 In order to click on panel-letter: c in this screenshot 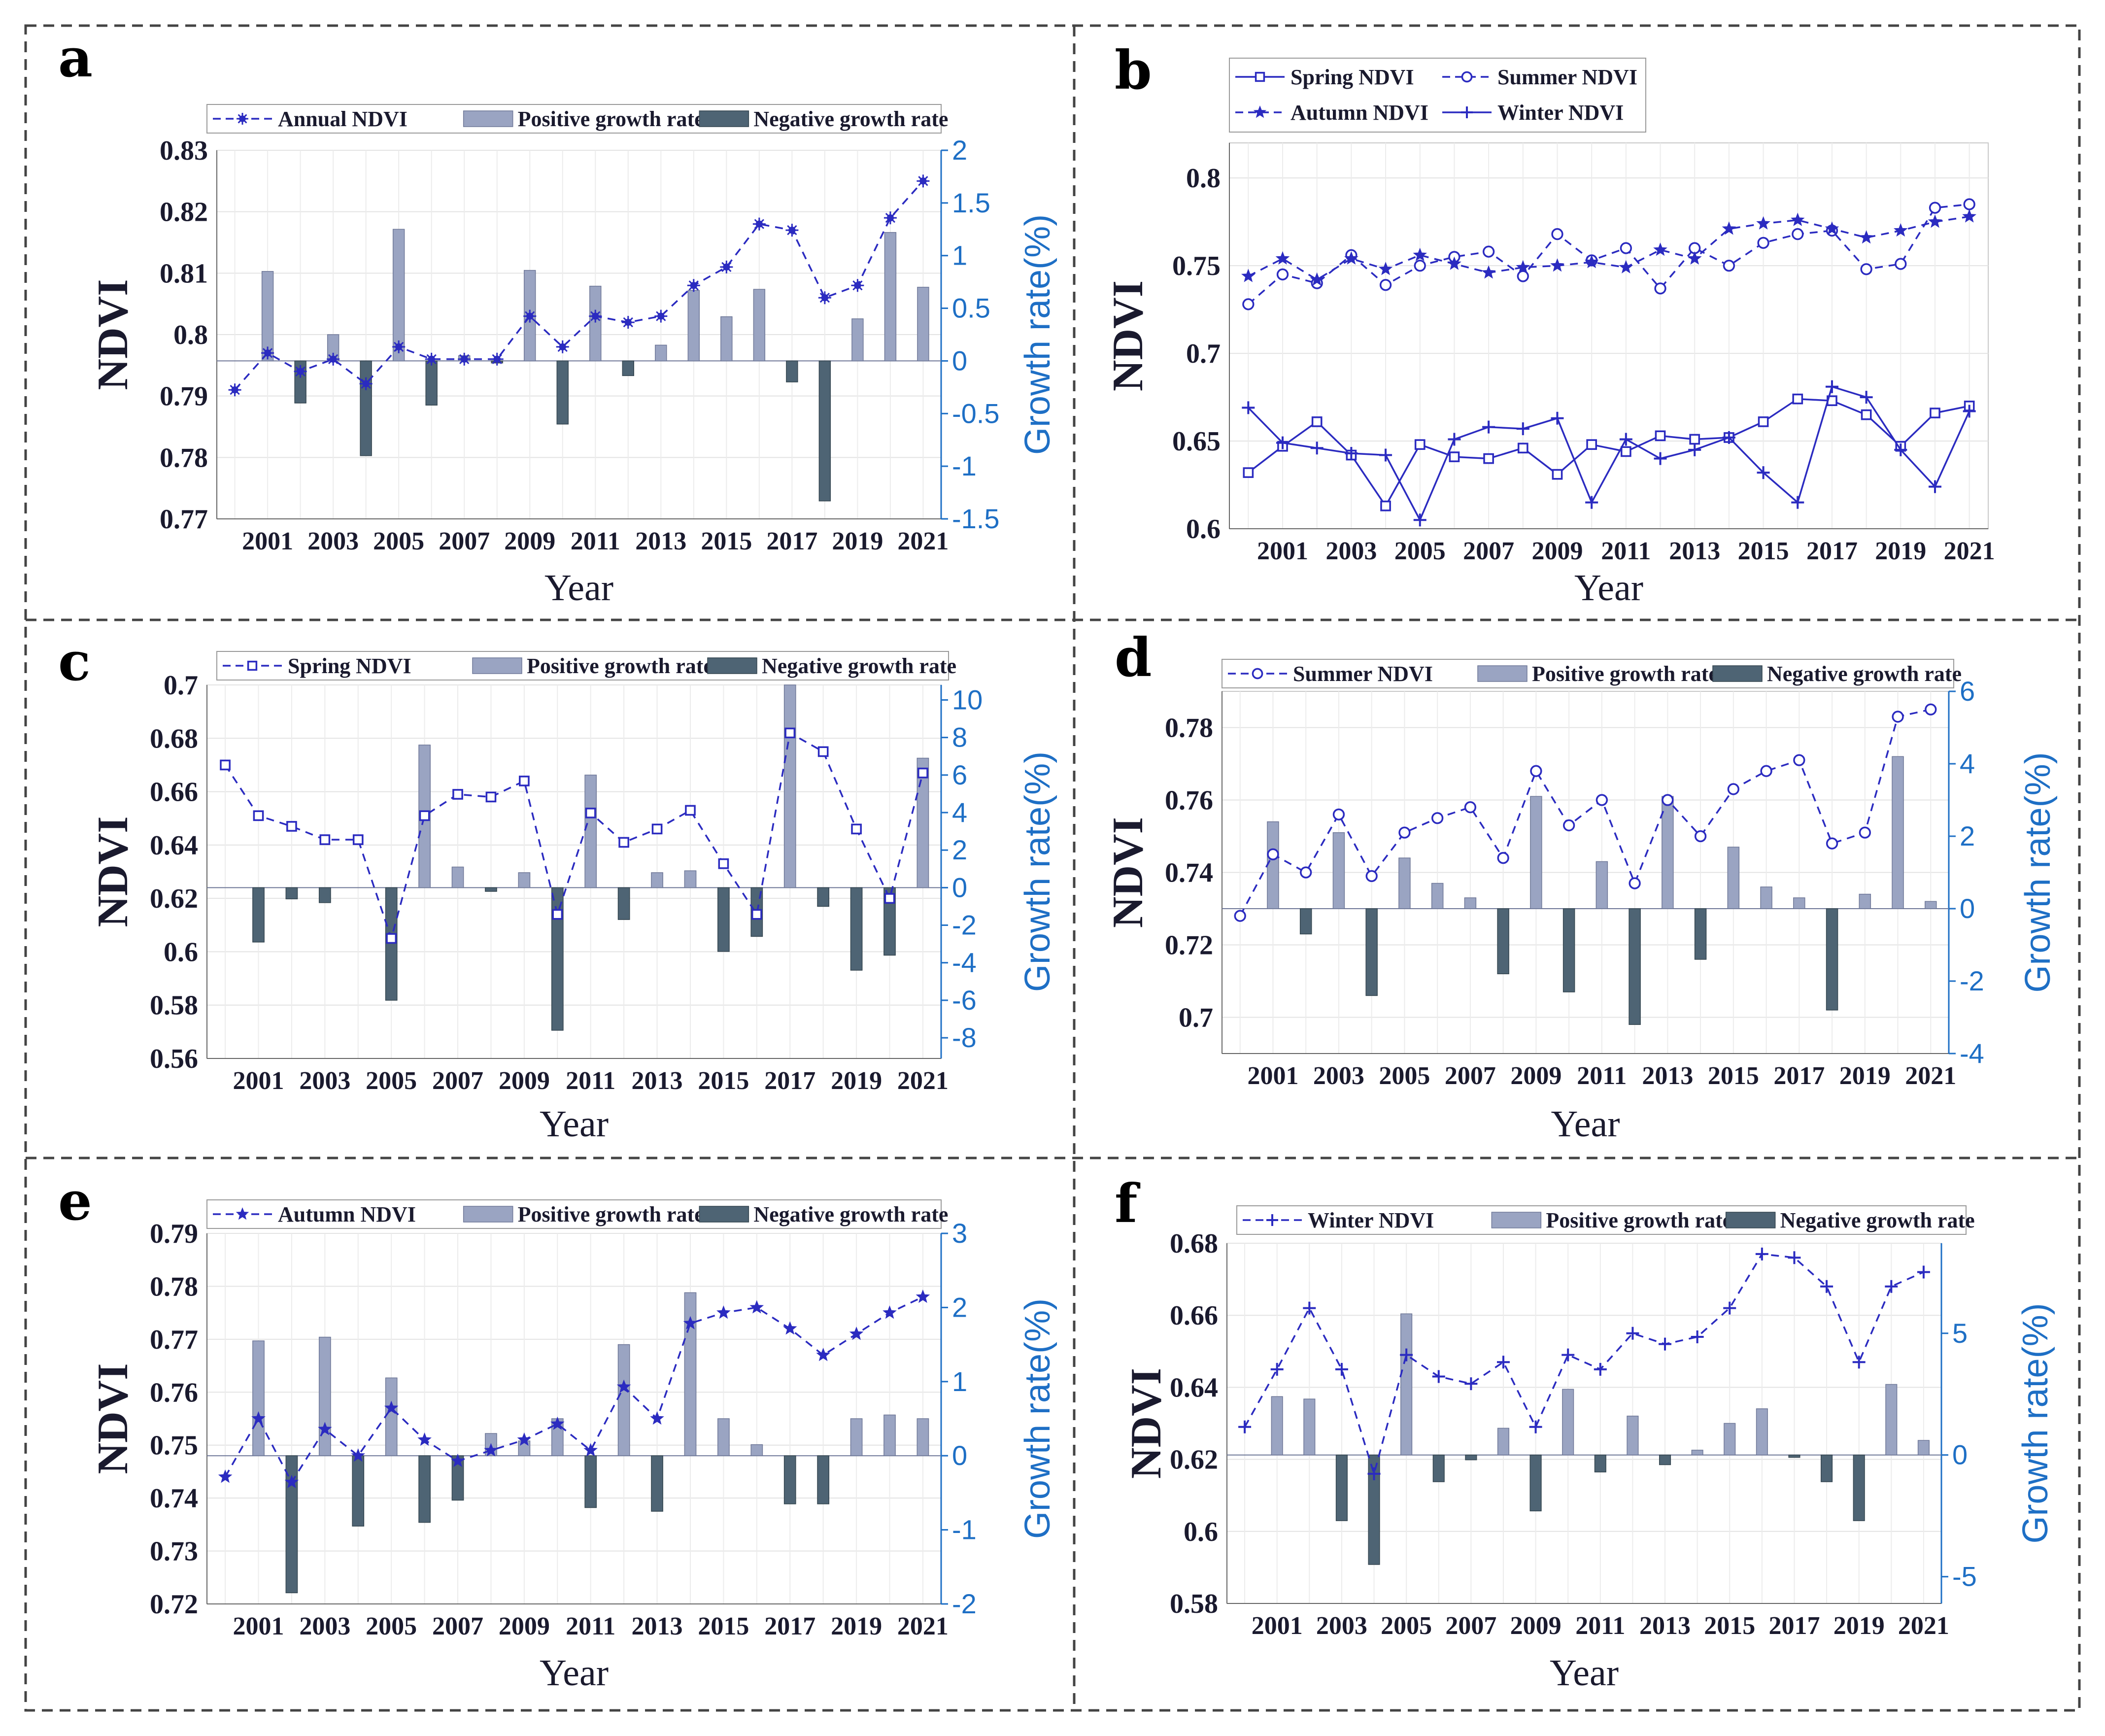, I will do `click(74, 662)`.